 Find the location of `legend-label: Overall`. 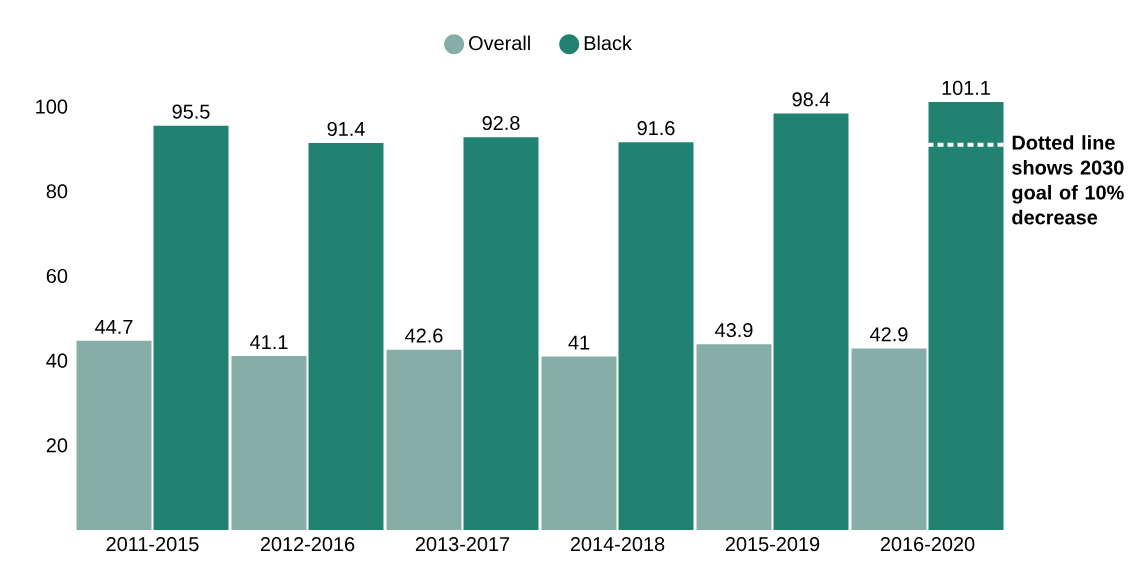

legend-label: Overall is located at coordinates (499, 43).